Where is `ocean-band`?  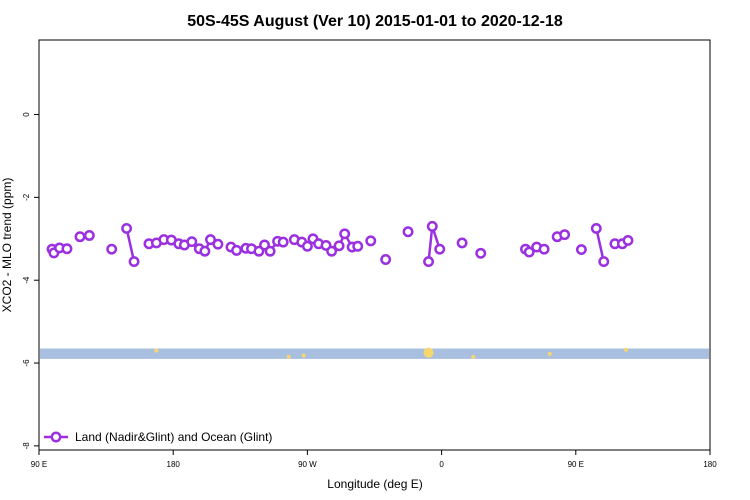 ocean-band is located at coordinates (374, 353).